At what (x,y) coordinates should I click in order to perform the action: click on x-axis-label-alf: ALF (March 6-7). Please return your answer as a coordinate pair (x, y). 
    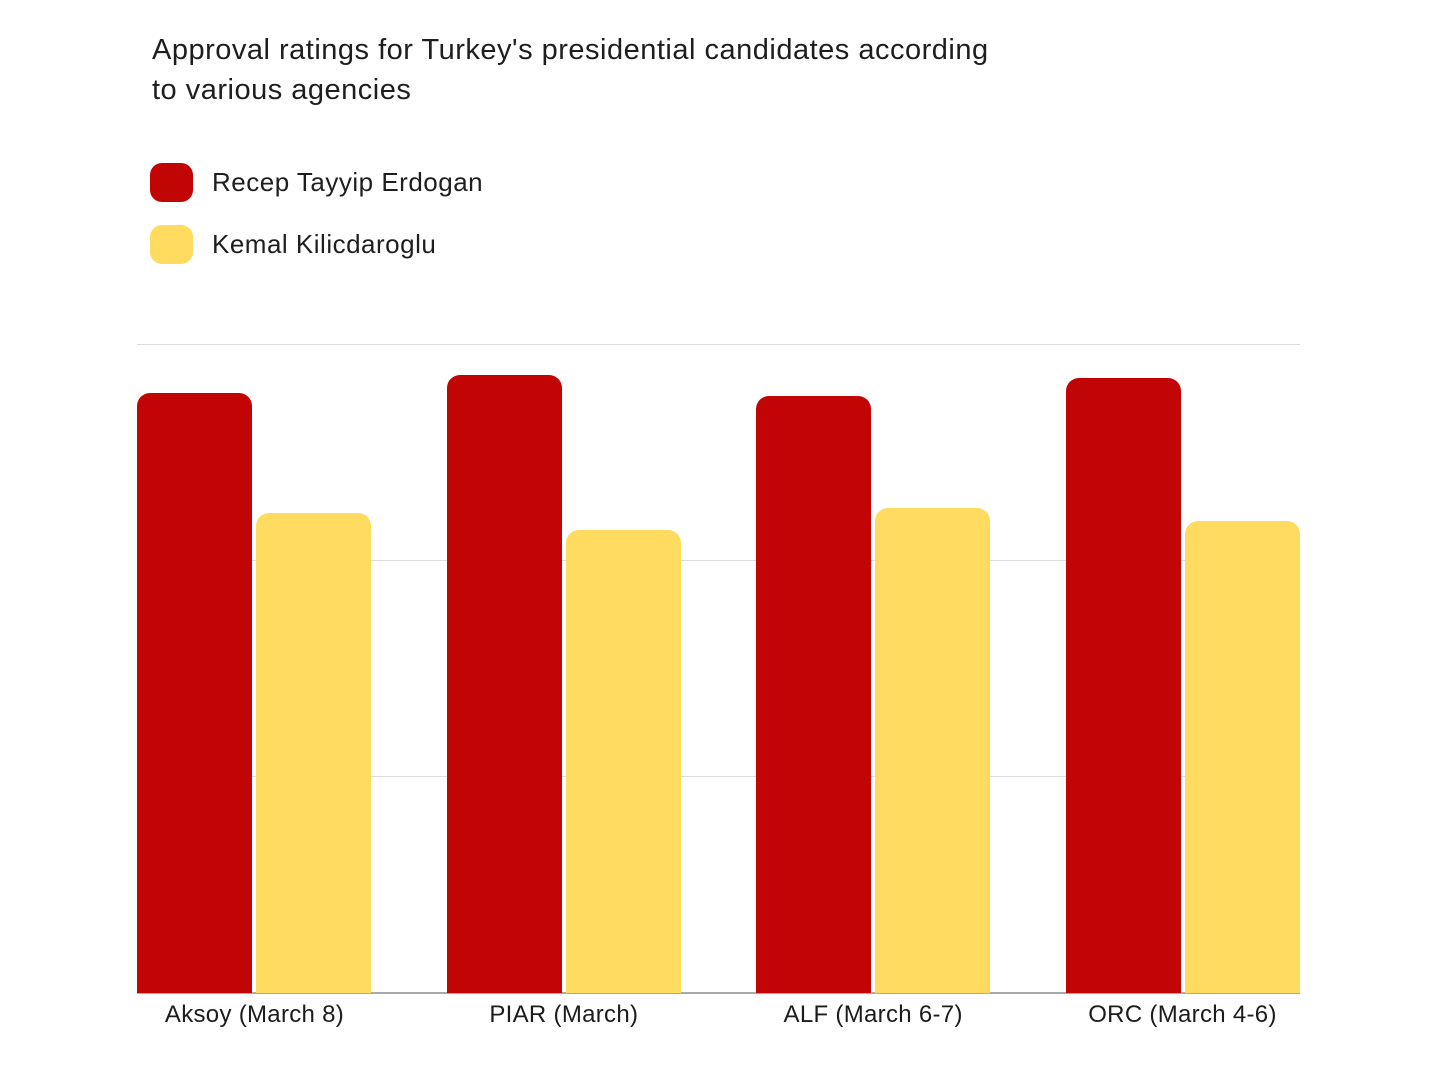
    Looking at the image, I should click on (873, 1014).